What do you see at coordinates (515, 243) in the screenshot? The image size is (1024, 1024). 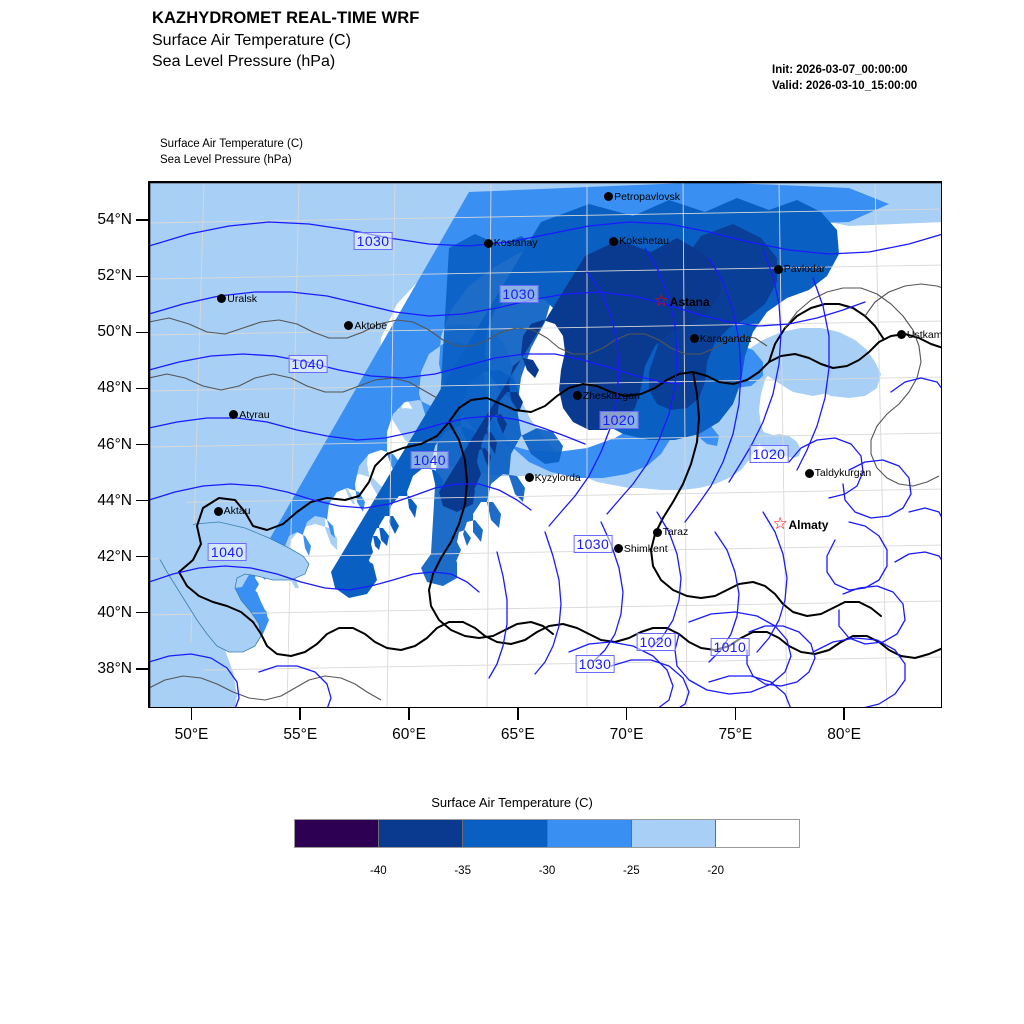 I see `city-label: Kostanay` at bounding box center [515, 243].